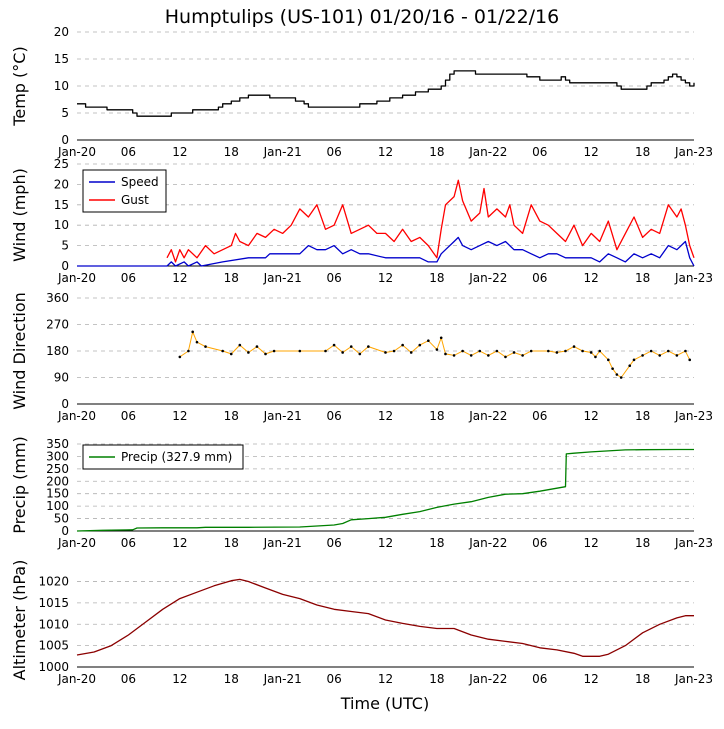 The height and width of the screenshot is (729, 724). What do you see at coordinates (57, 481) in the screenshot?
I see `precip-y-tick-label: 200` at bounding box center [57, 481].